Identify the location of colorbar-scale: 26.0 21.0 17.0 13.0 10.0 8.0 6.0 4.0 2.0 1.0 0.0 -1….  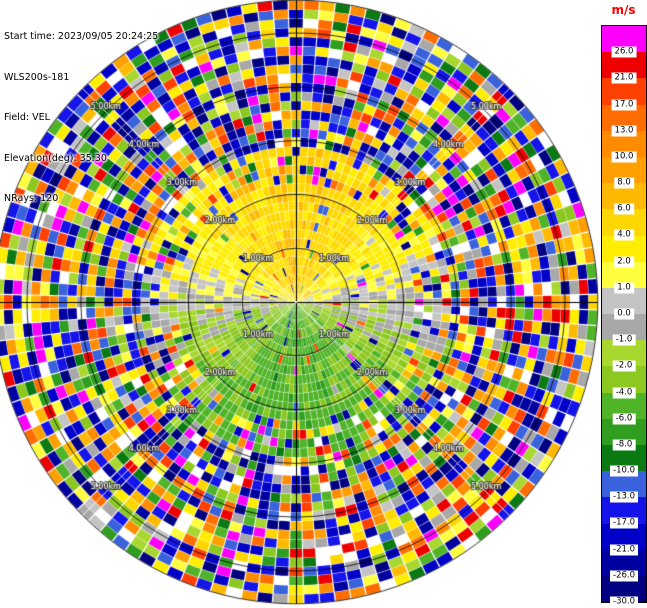
(624, 316).